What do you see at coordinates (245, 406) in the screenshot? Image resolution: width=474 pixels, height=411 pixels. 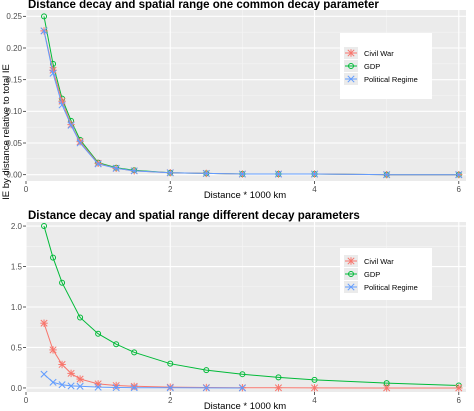 I see `chart-2-xlabel: Distance * 1000 km` at bounding box center [245, 406].